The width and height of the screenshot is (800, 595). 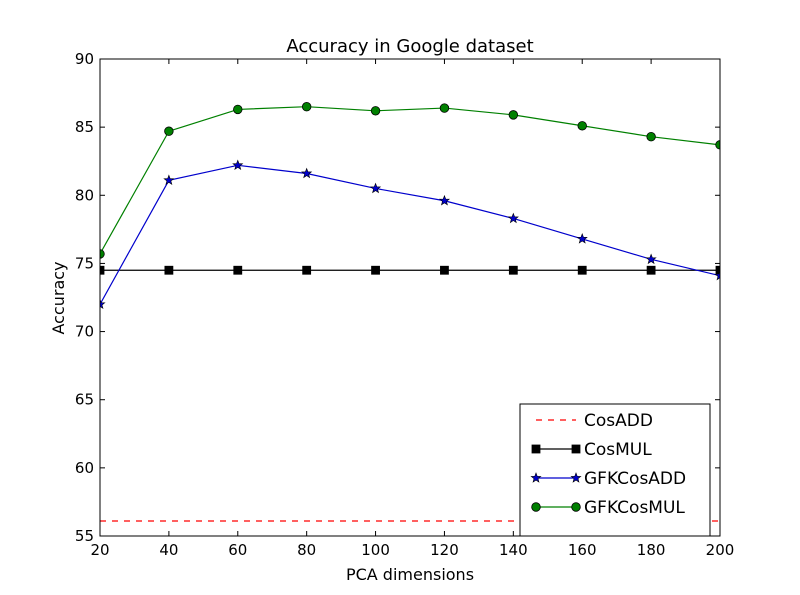 I want to click on y-tick-label: 85, so click(x=84, y=127).